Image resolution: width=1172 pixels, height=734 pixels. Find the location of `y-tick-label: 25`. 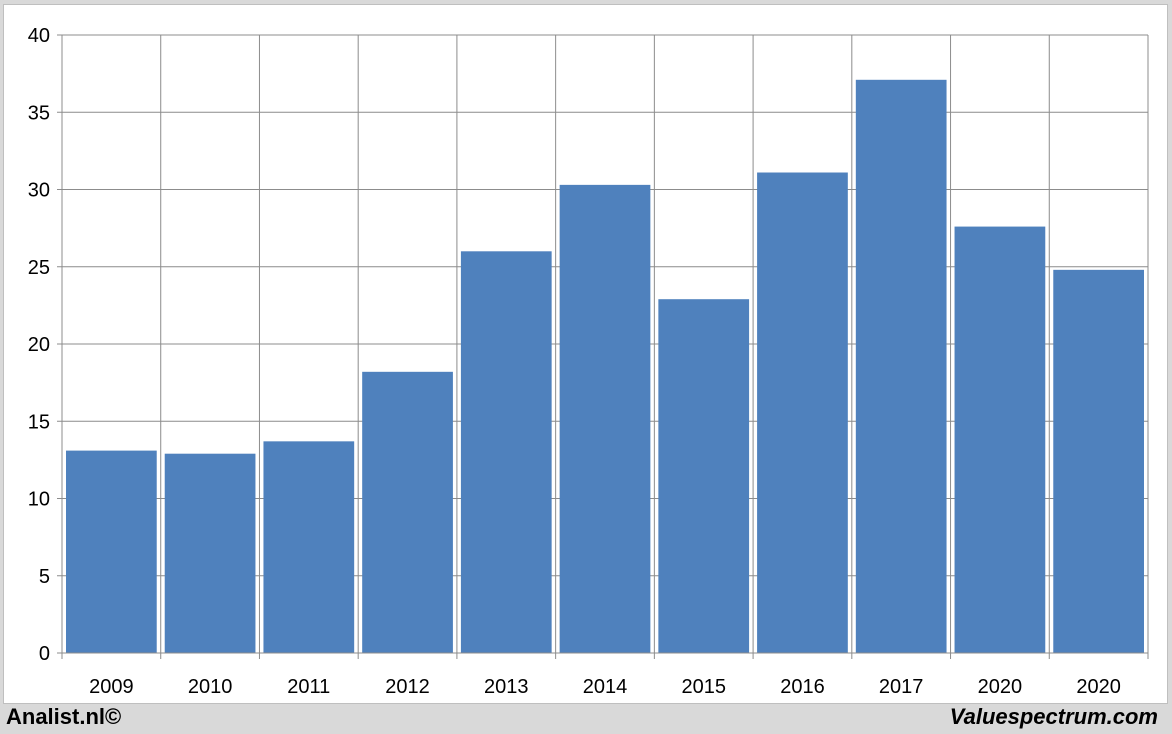

y-tick-label: 25 is located at coordinates (39, 268).